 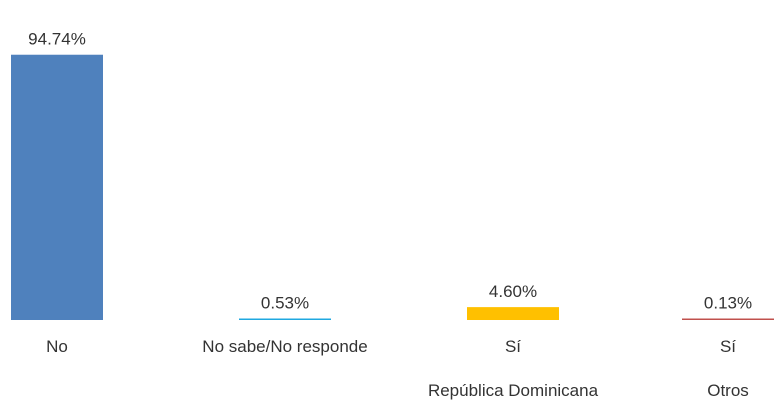 I want to click on category-label-3-line-2: República Dominicana, so click(x=513, y=390).